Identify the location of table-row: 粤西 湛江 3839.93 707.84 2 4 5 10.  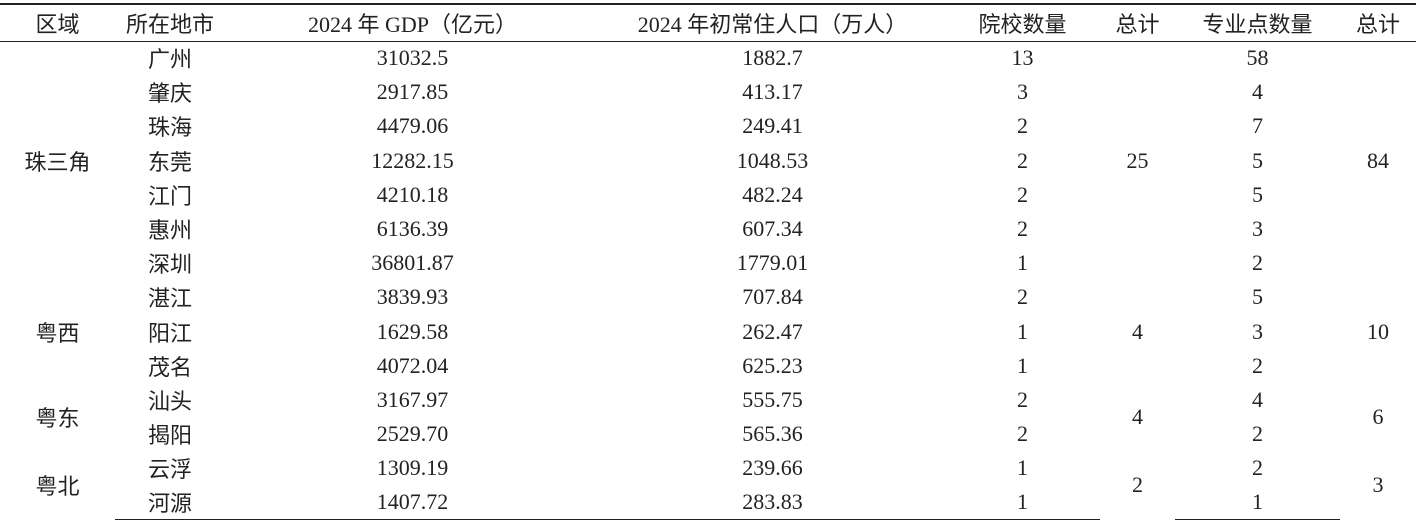
(708, 312).